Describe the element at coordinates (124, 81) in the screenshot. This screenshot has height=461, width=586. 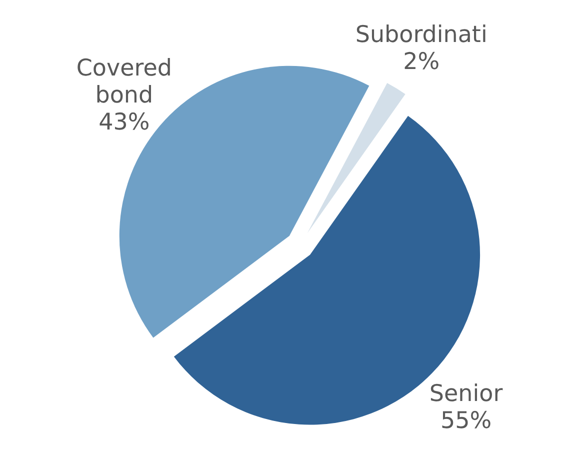
I see `slice-label: Covered bond` at that location.